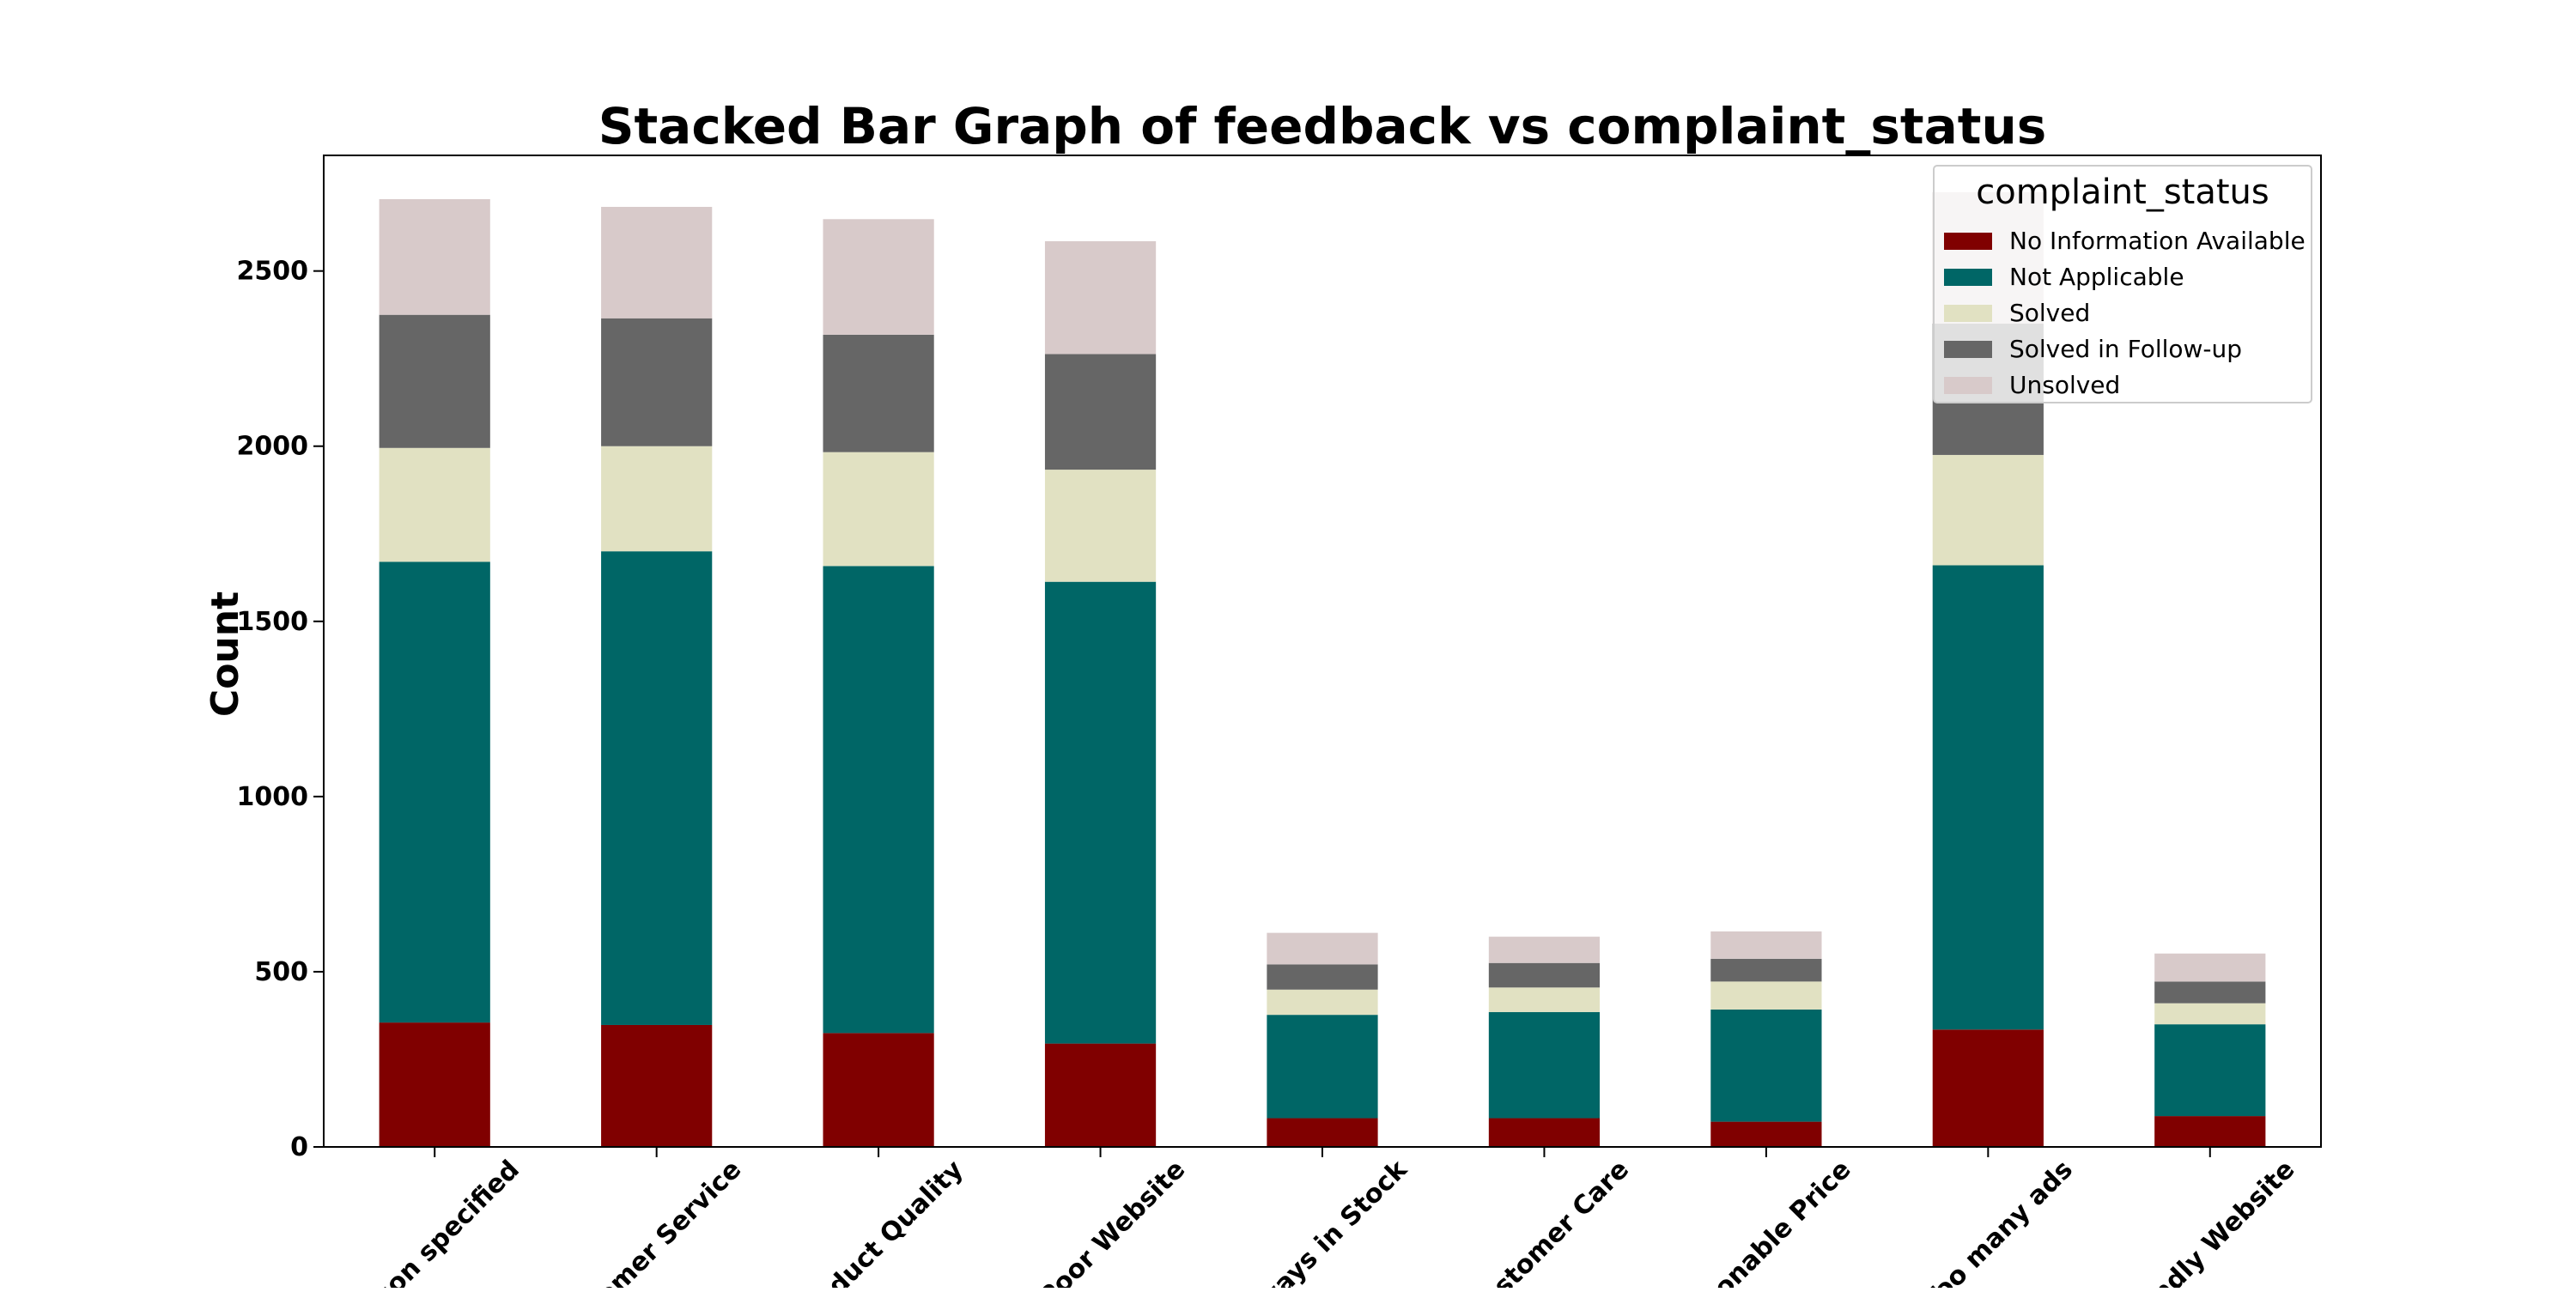 Image resolution: width=2576 pixels, height=1292 pixels. What do you see at coordinates (889, 1221) in the screenshot?
I see `x-tick-label: oduct Quality` at bounding box center [889, 1221].